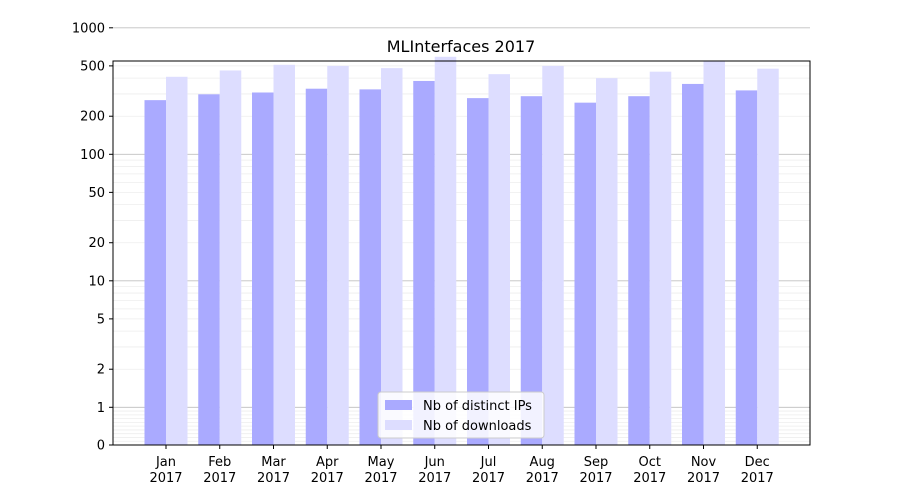  What do you see at coordinates (263, 268) in the screenshot?
I see `bar-distinct-ips-mar` at bounding box center [263, 268].